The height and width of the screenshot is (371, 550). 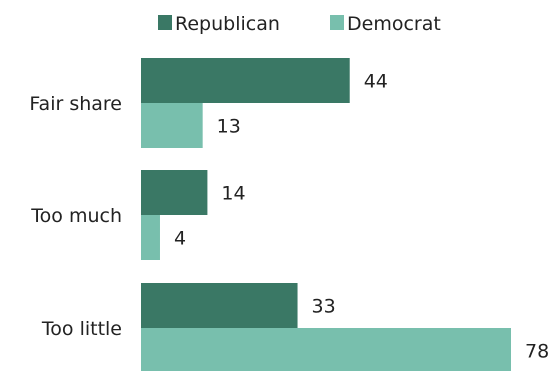 What do you see at coordinates (229, 127) in the screenshot?
I see `value-label-fair-share-democrat: 13` at bounding box center [229, 127].